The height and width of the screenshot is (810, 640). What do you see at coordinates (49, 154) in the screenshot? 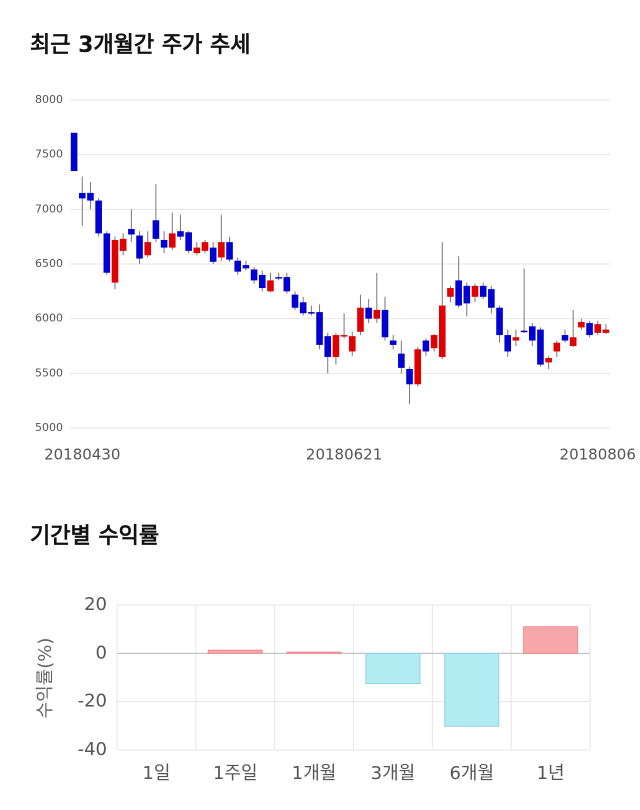
I see `y-tick-label: 7500` at bounding box center [49, 154].